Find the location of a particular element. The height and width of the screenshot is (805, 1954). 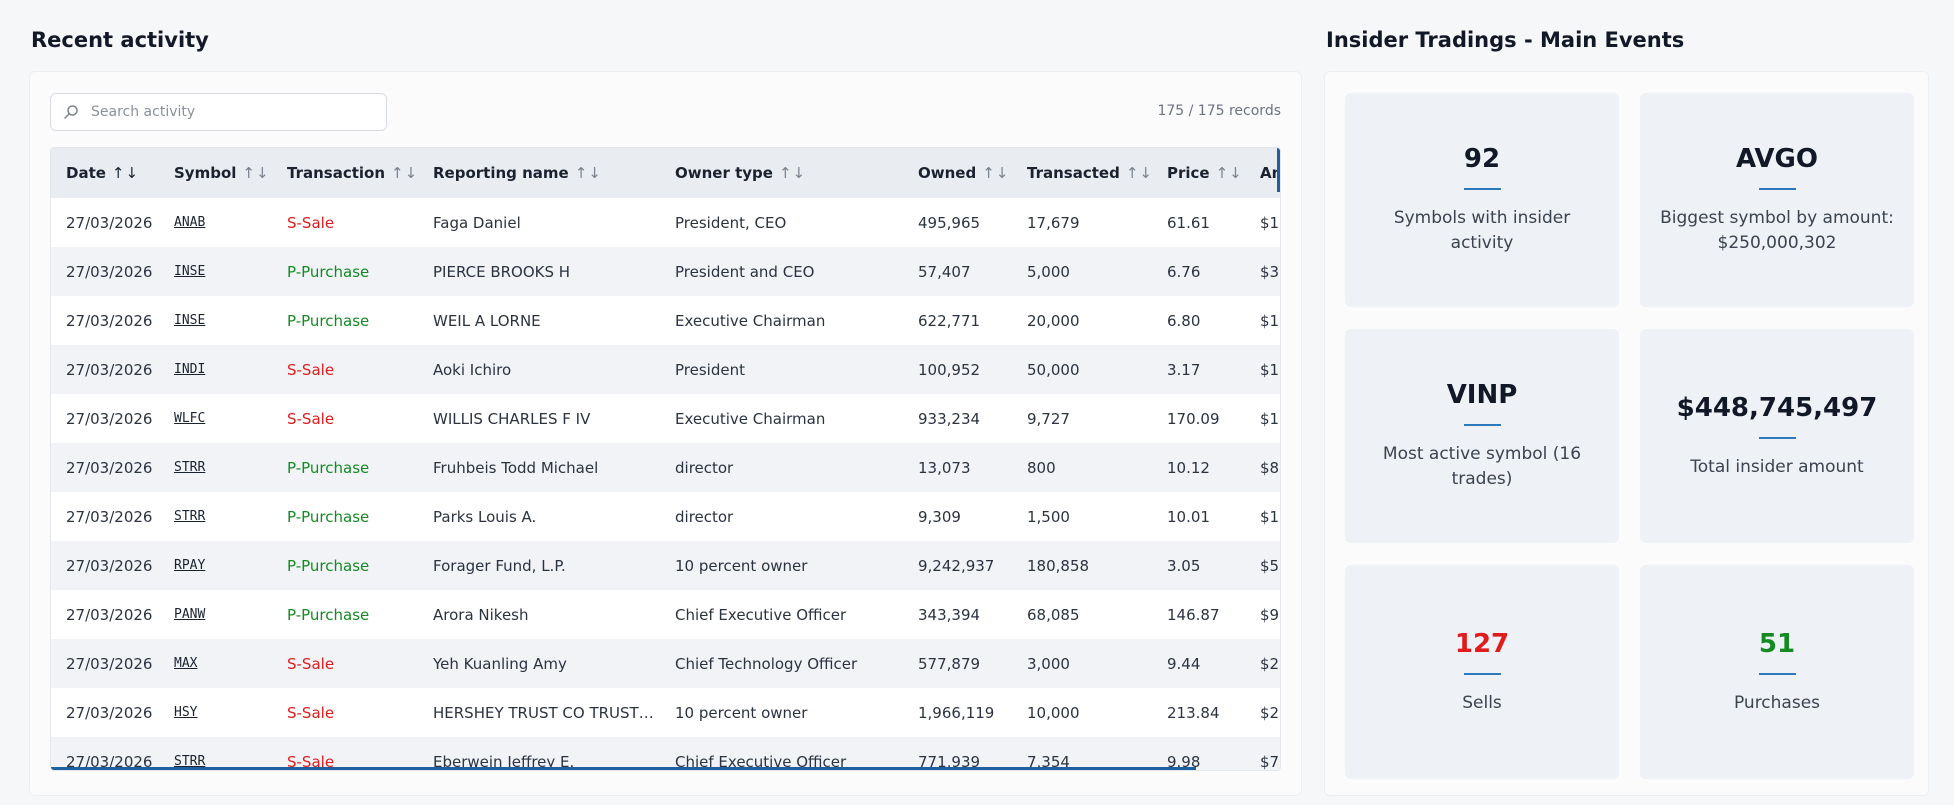

recent-activity-title: Recent activity is located at coordinates (120, 40).